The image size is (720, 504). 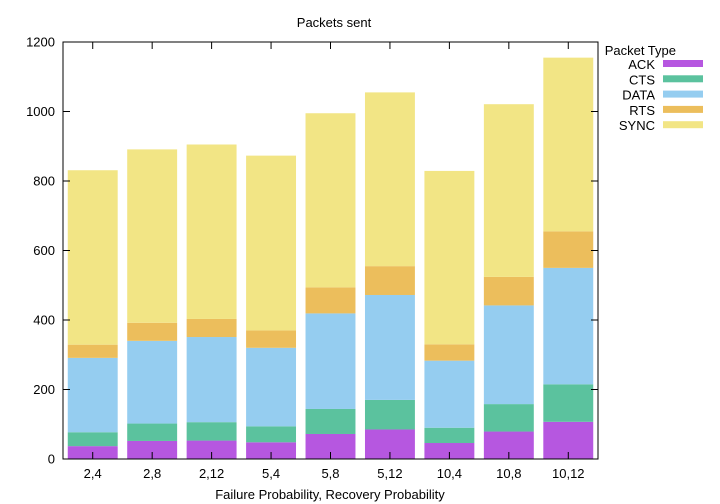 I want to click on chart-title: Packets sent, so click(x=334, y=22).